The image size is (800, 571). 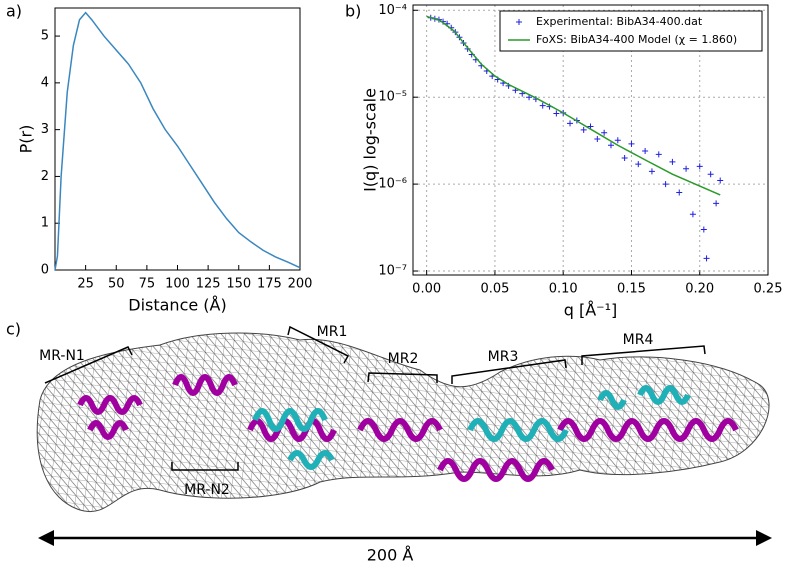 What do you see at coordinates (392, 10) in the screenshot?
I see `y-tick-label: 10⁻⁴` at bounding box center [392, 10].